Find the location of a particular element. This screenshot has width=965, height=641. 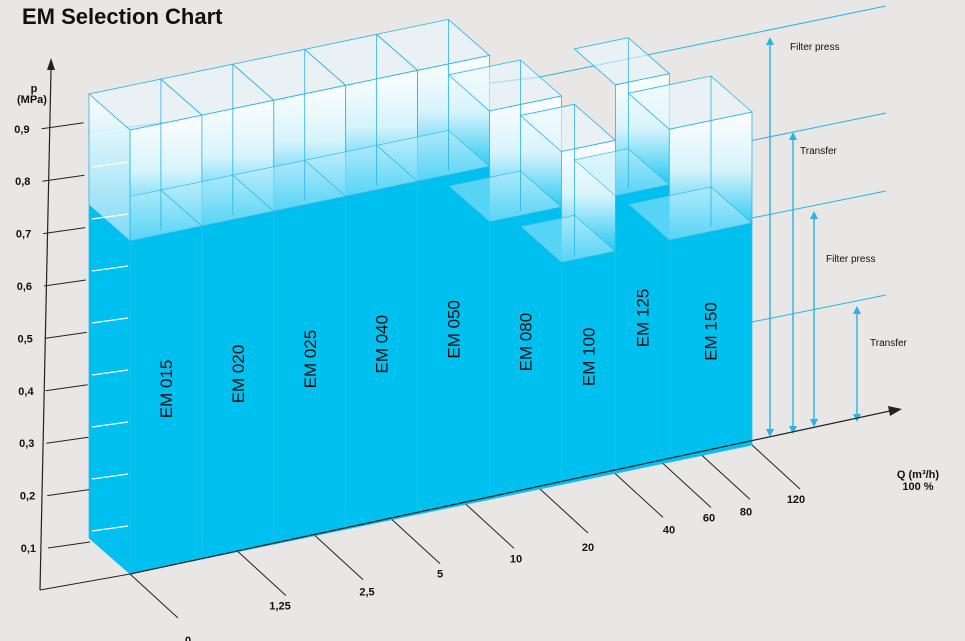

model-label-5: EM 080 is located at coordinates (526, 342).